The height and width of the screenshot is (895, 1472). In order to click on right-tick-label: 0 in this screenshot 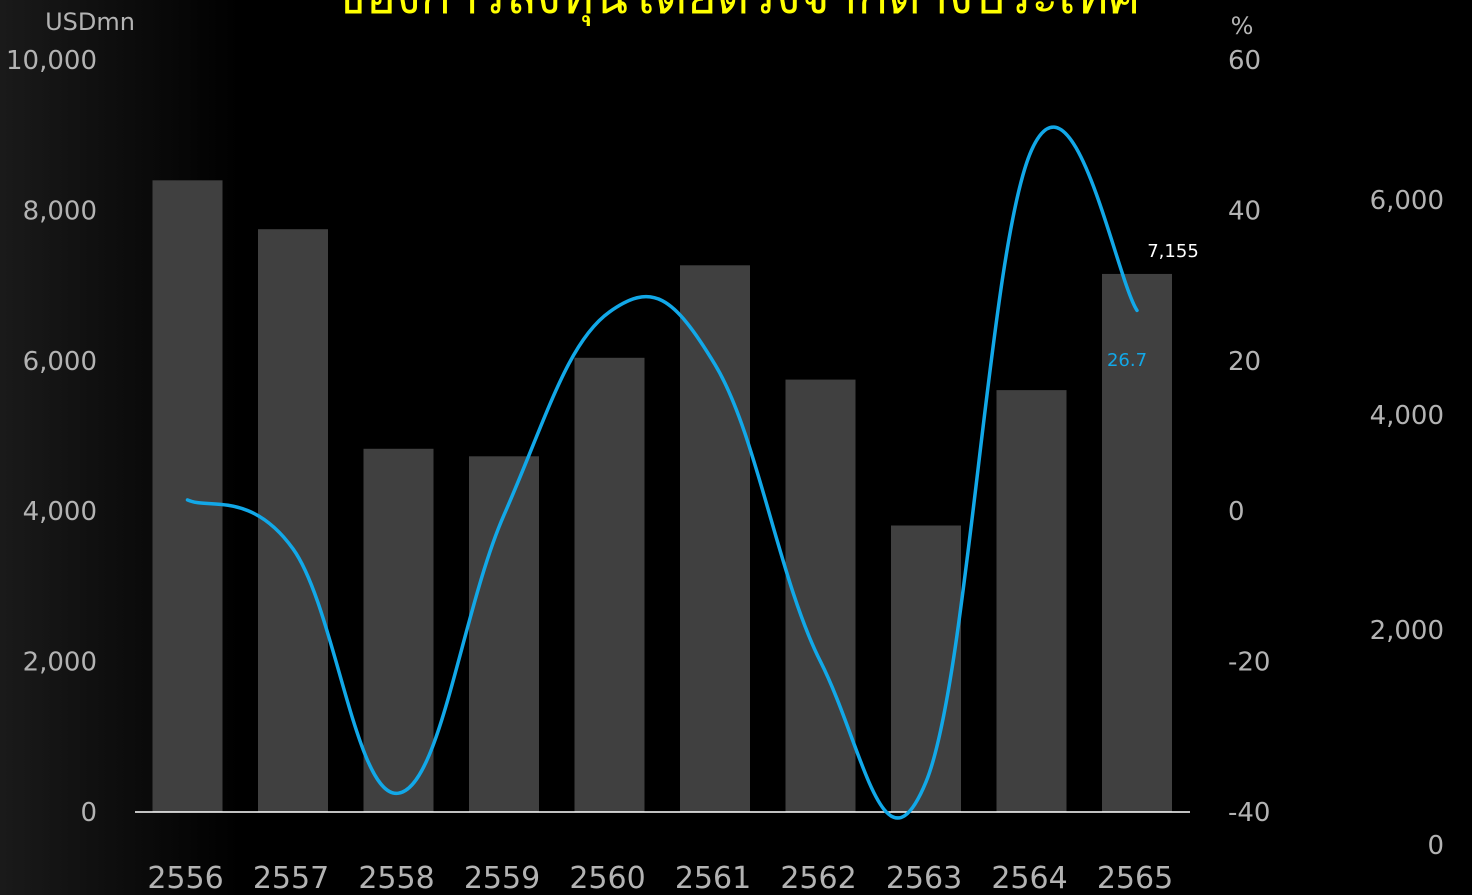, I will do `click(1236, 512)`.